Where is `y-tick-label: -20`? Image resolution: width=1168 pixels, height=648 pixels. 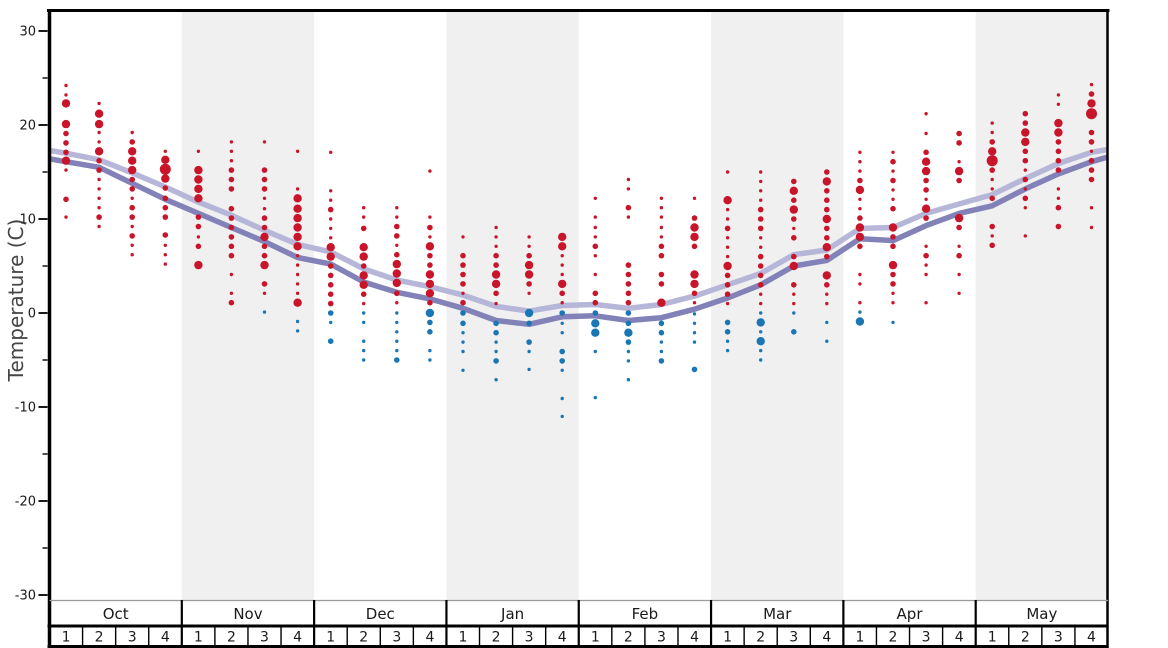 y-tick-label: -20 is located at coordinates (25, 502).